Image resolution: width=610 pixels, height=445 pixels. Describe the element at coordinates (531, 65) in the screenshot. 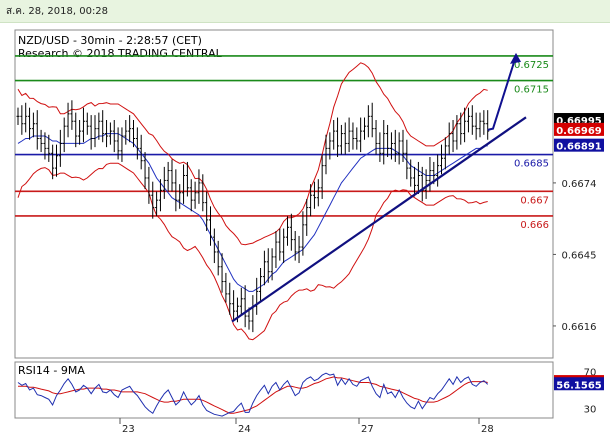

I see `level-label-0: 0.6725` at that location.